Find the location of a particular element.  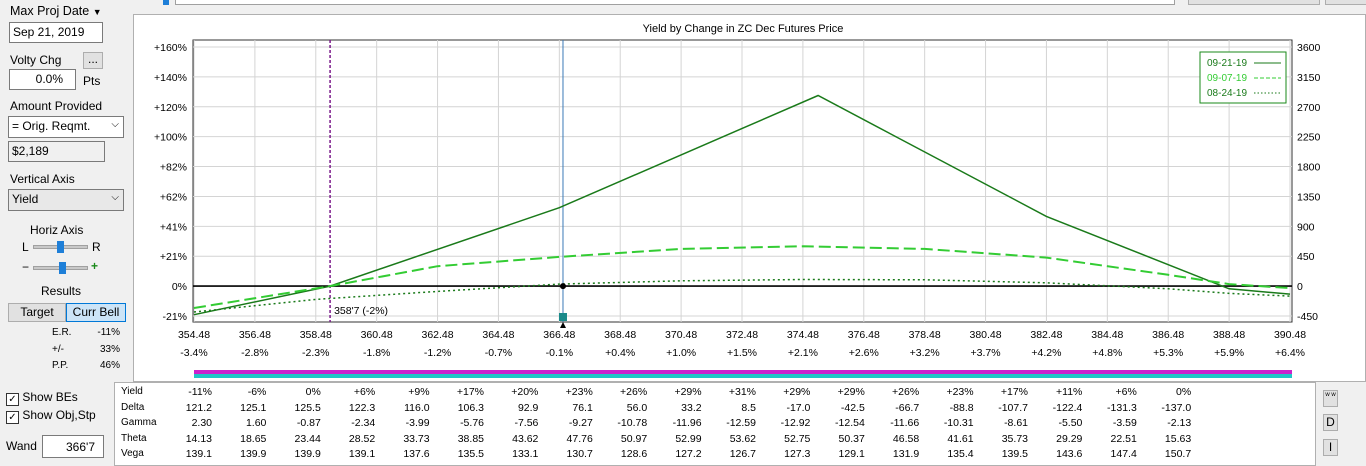

target-button: Target is located at coordinates (37, 312).